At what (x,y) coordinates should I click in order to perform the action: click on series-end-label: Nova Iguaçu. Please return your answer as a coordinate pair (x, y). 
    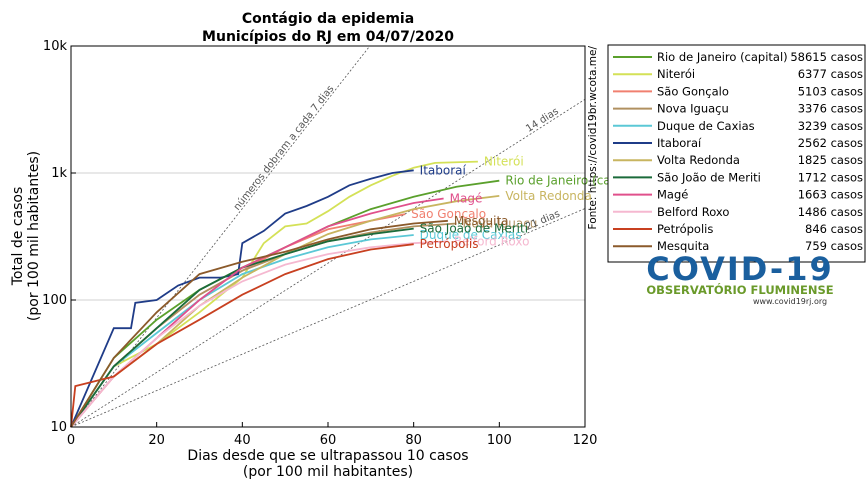
    Looking at the image, I should click on (500, 224).